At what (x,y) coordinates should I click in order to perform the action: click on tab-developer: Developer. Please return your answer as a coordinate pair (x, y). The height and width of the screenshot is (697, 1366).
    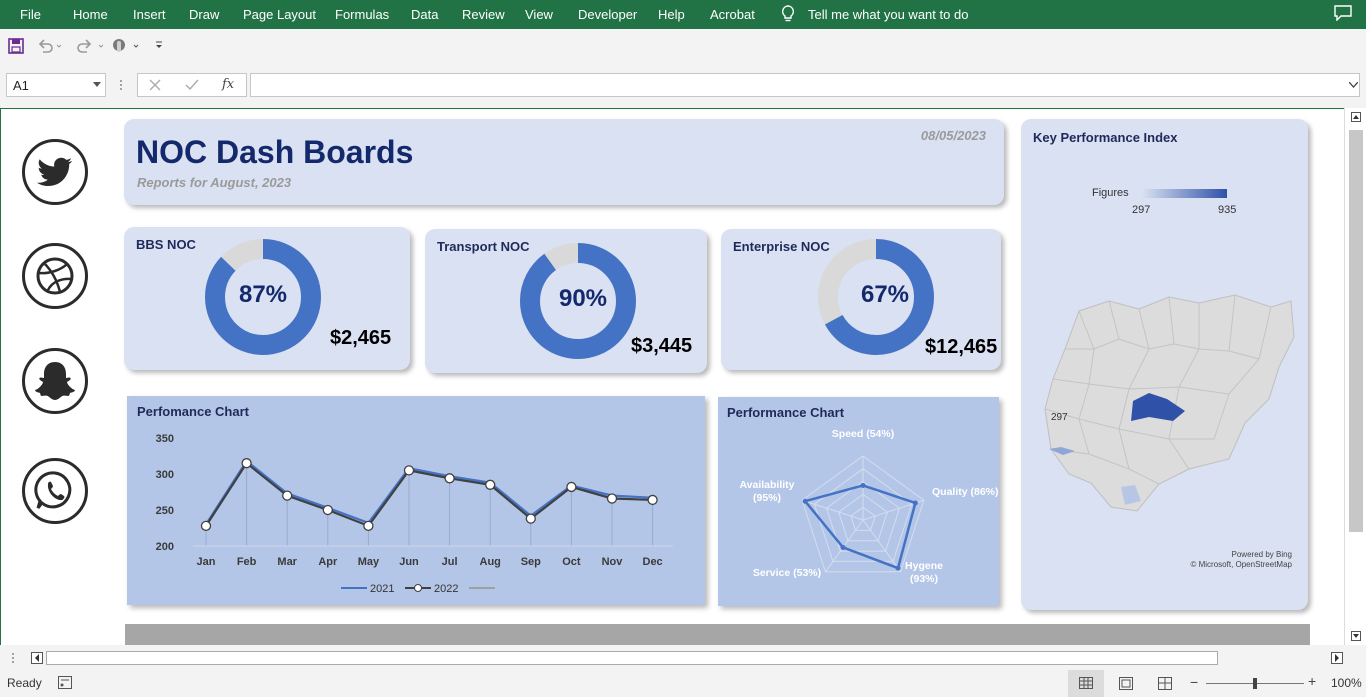
    Looking at the image, I should click on (608, 14).